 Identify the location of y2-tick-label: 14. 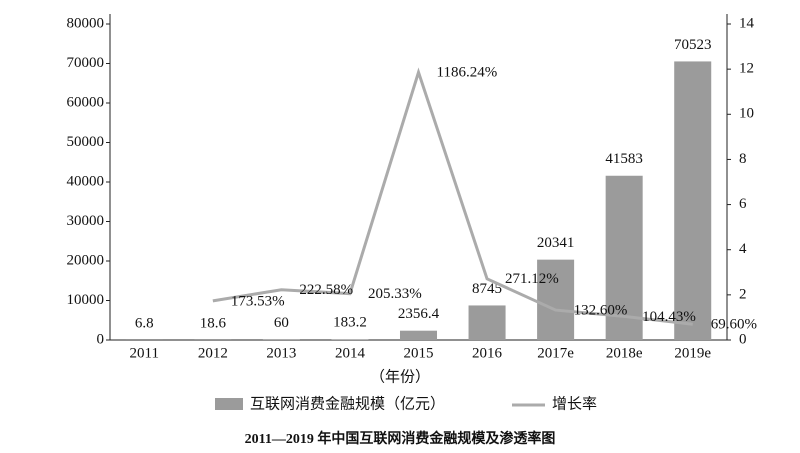
(747, 23).